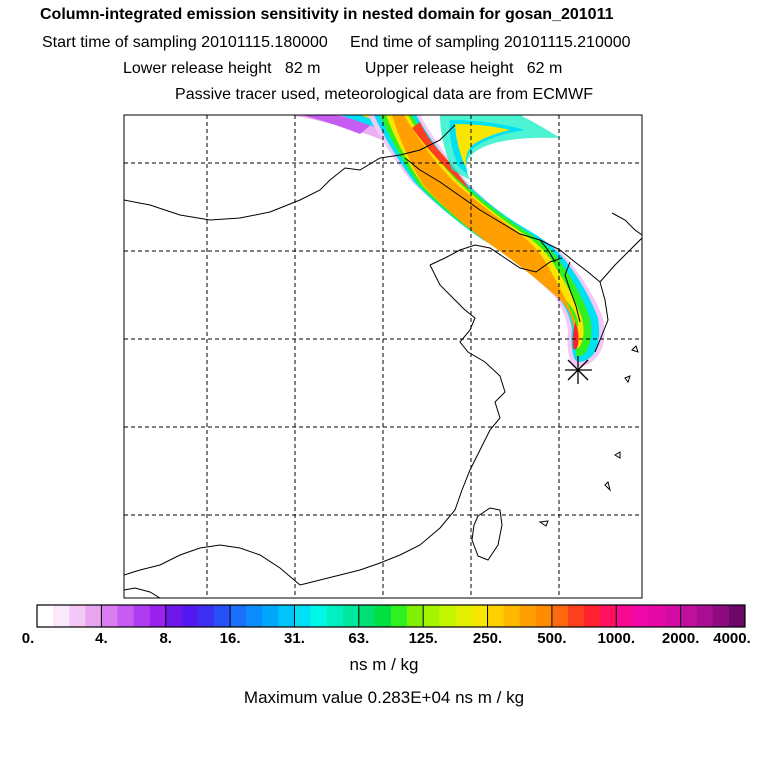  What do you see at coordinates (732, 638) in the screenshot?
I see `colorbar-tick-label: 4000.` at bounding box center [732, 638].